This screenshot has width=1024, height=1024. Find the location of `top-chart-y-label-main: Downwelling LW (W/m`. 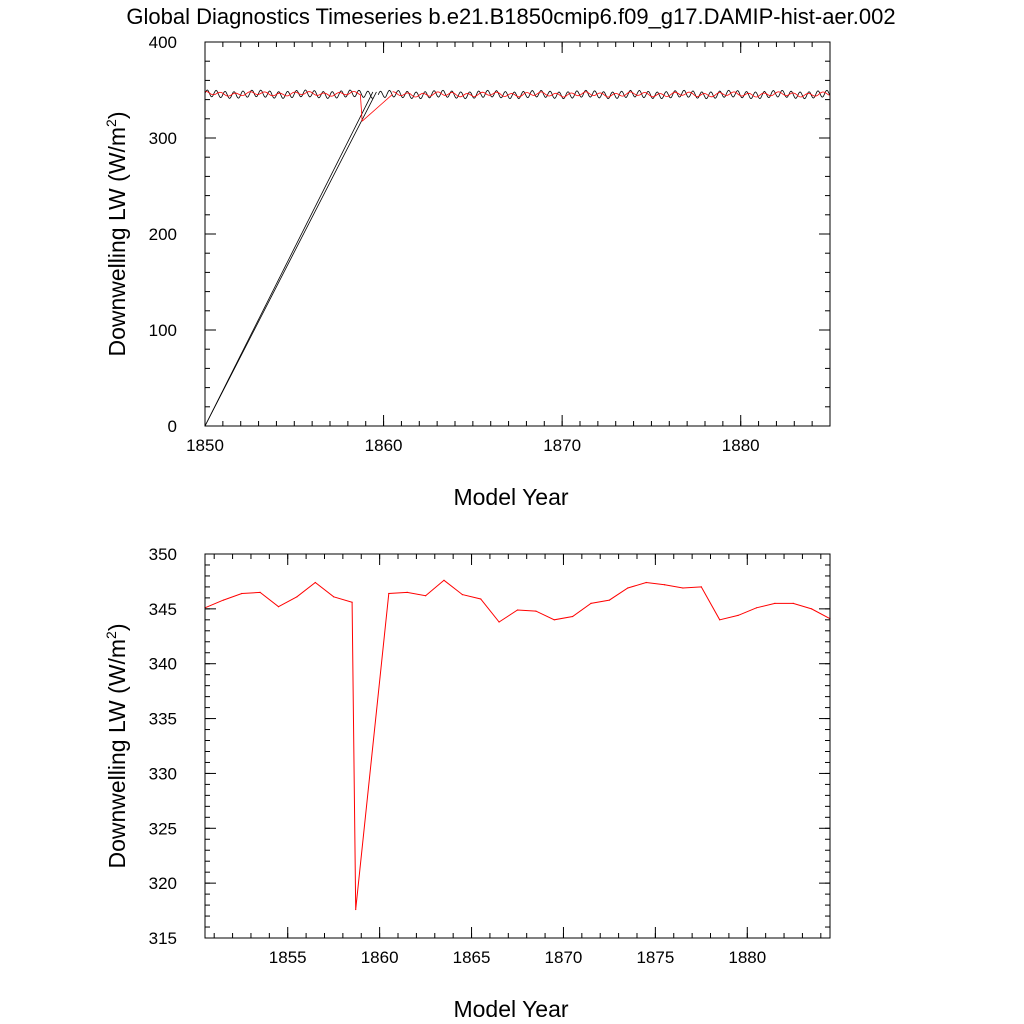

top-chart-y-label-main: Downwelling LW (W/m is located at coordinates (117, 242).